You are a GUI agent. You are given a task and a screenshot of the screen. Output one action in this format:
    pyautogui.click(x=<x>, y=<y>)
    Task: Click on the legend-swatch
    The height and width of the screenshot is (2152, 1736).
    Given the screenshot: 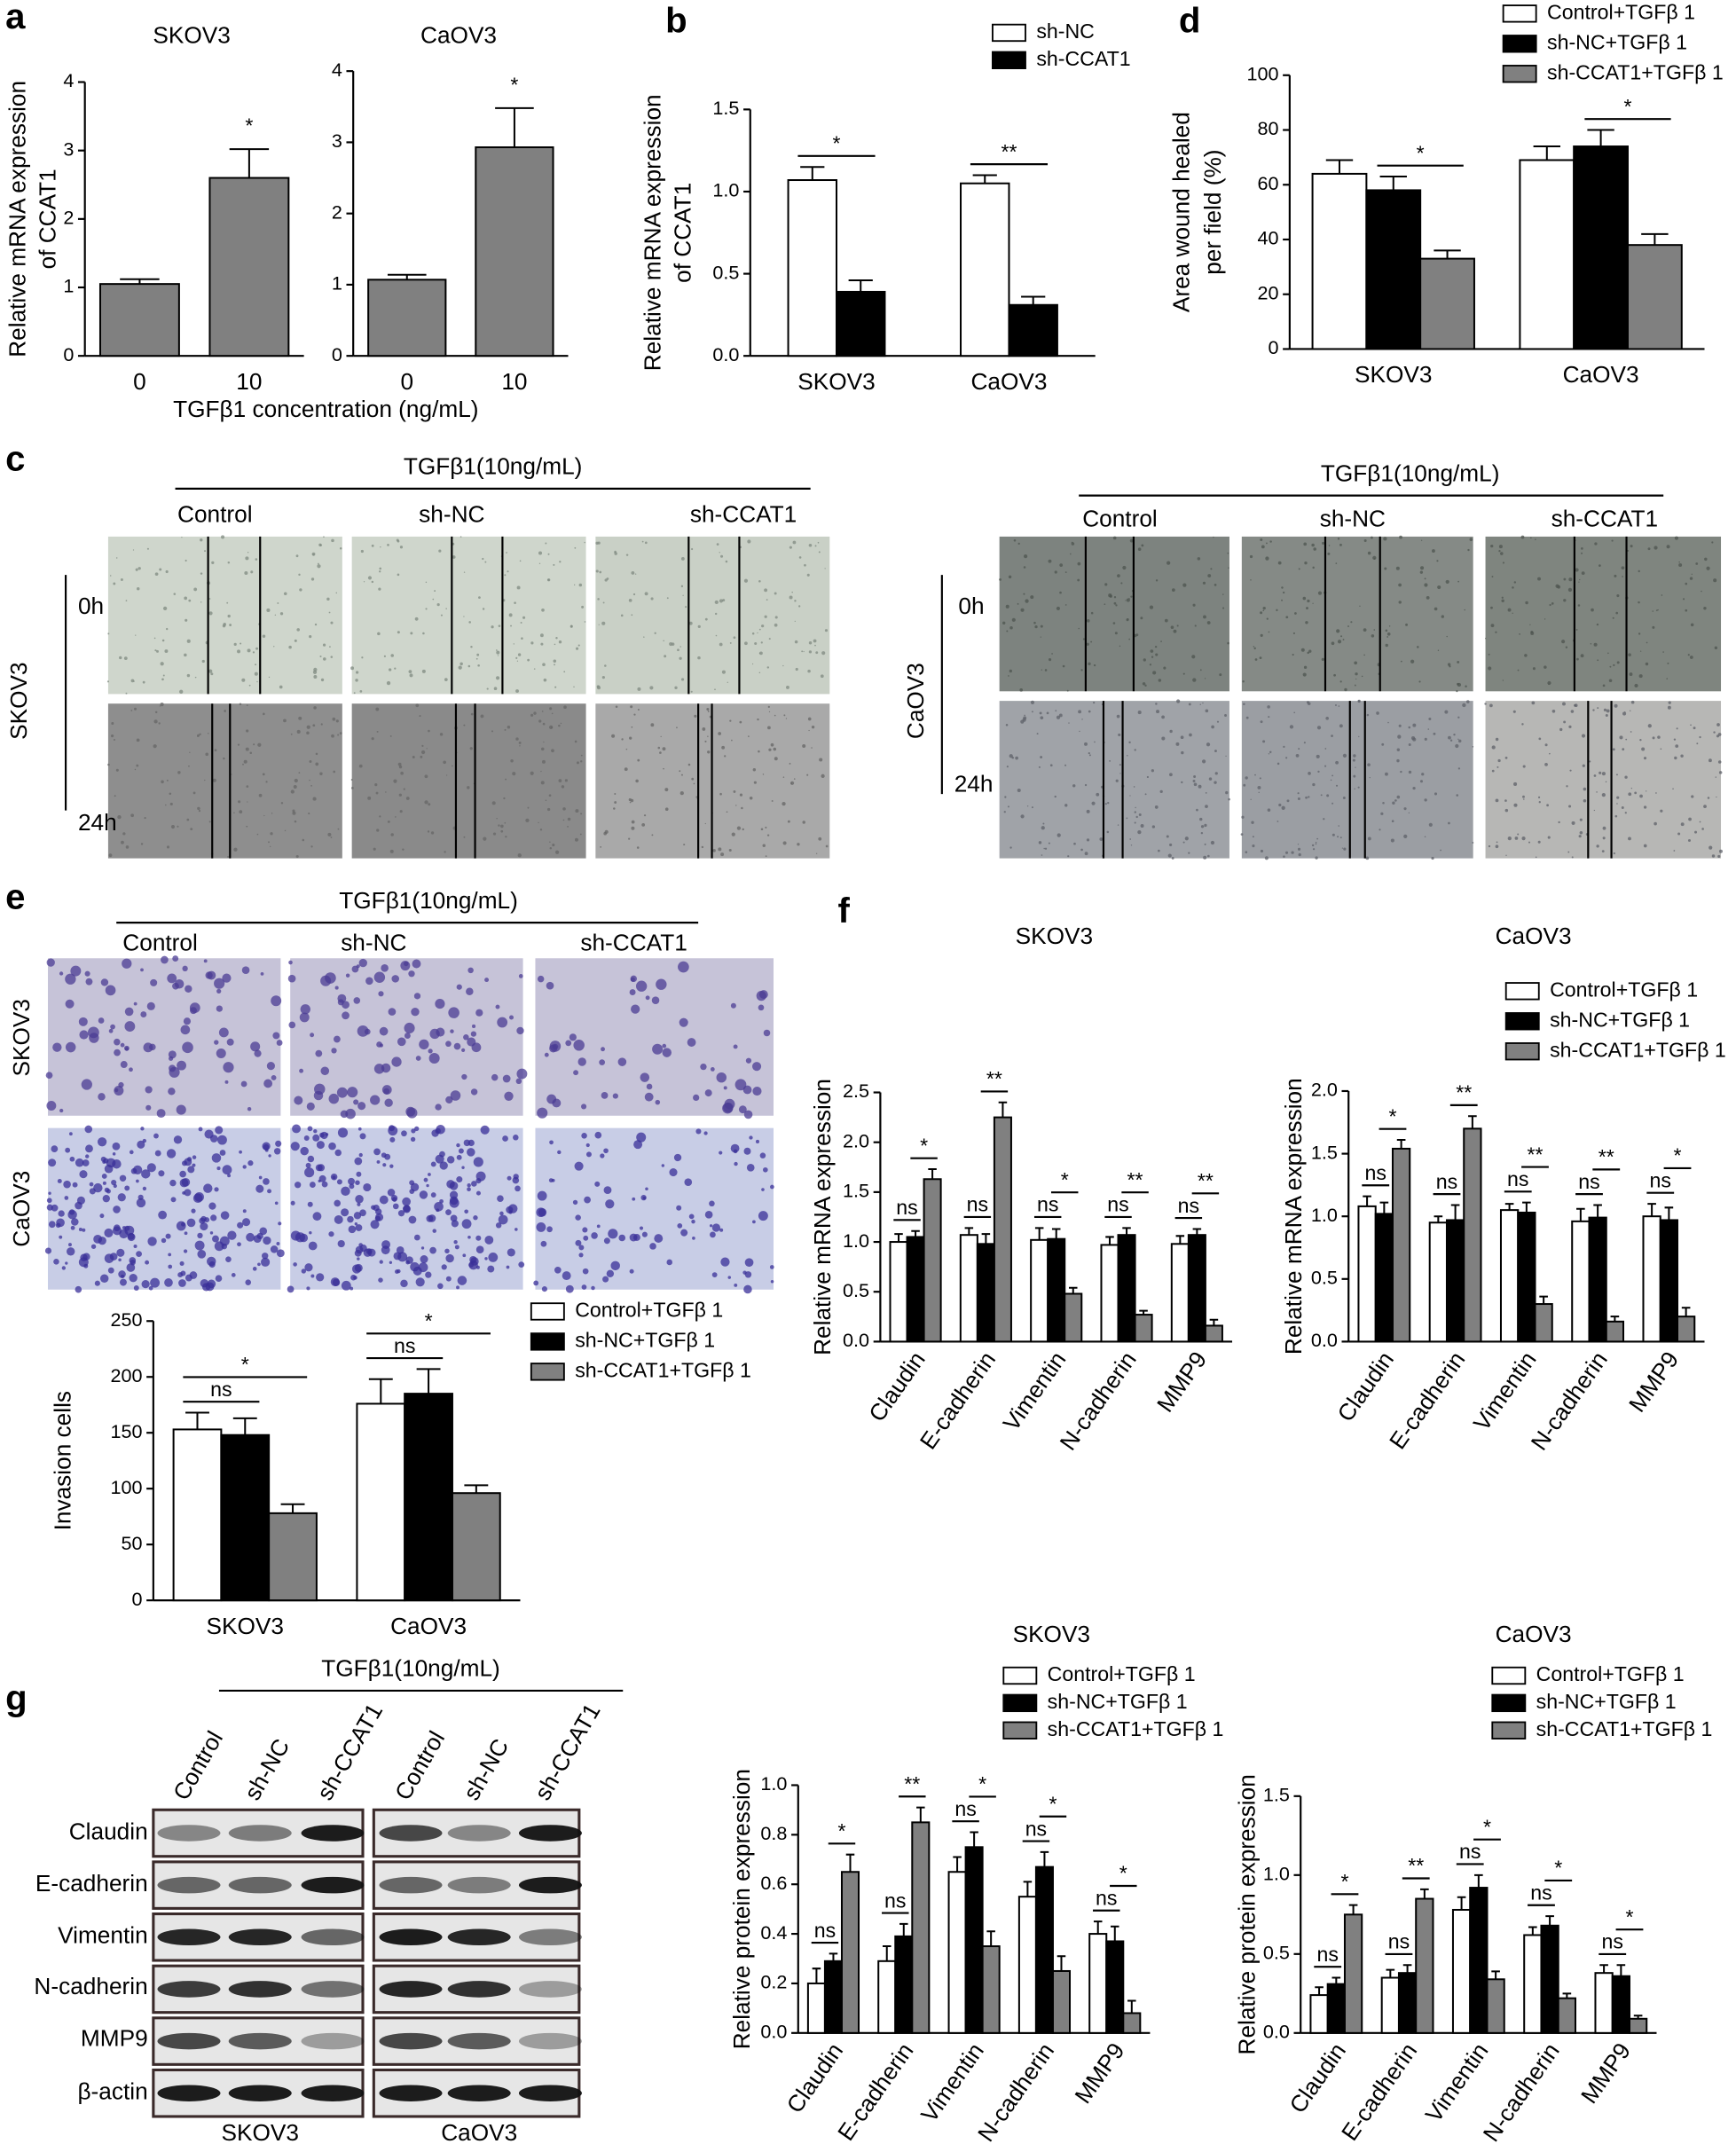 What is the action you would take?
    pyautogui.click(x=547, y=1372)
    